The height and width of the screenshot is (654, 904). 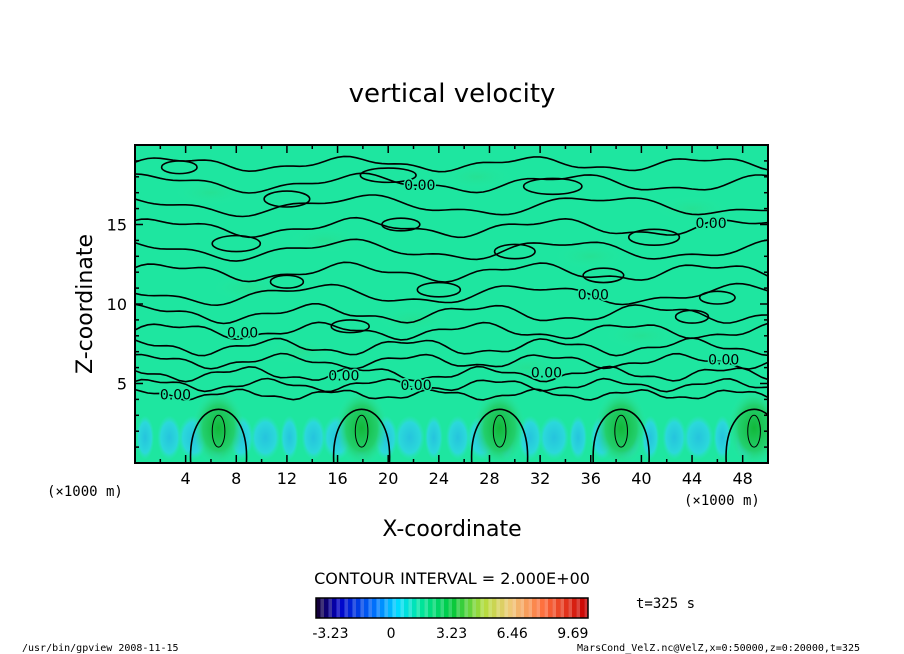 What do you see at coordinates (85, 492) in the screenshot?
I see `x-units-left: (×1000 m)` at bounding box center [85, 492].